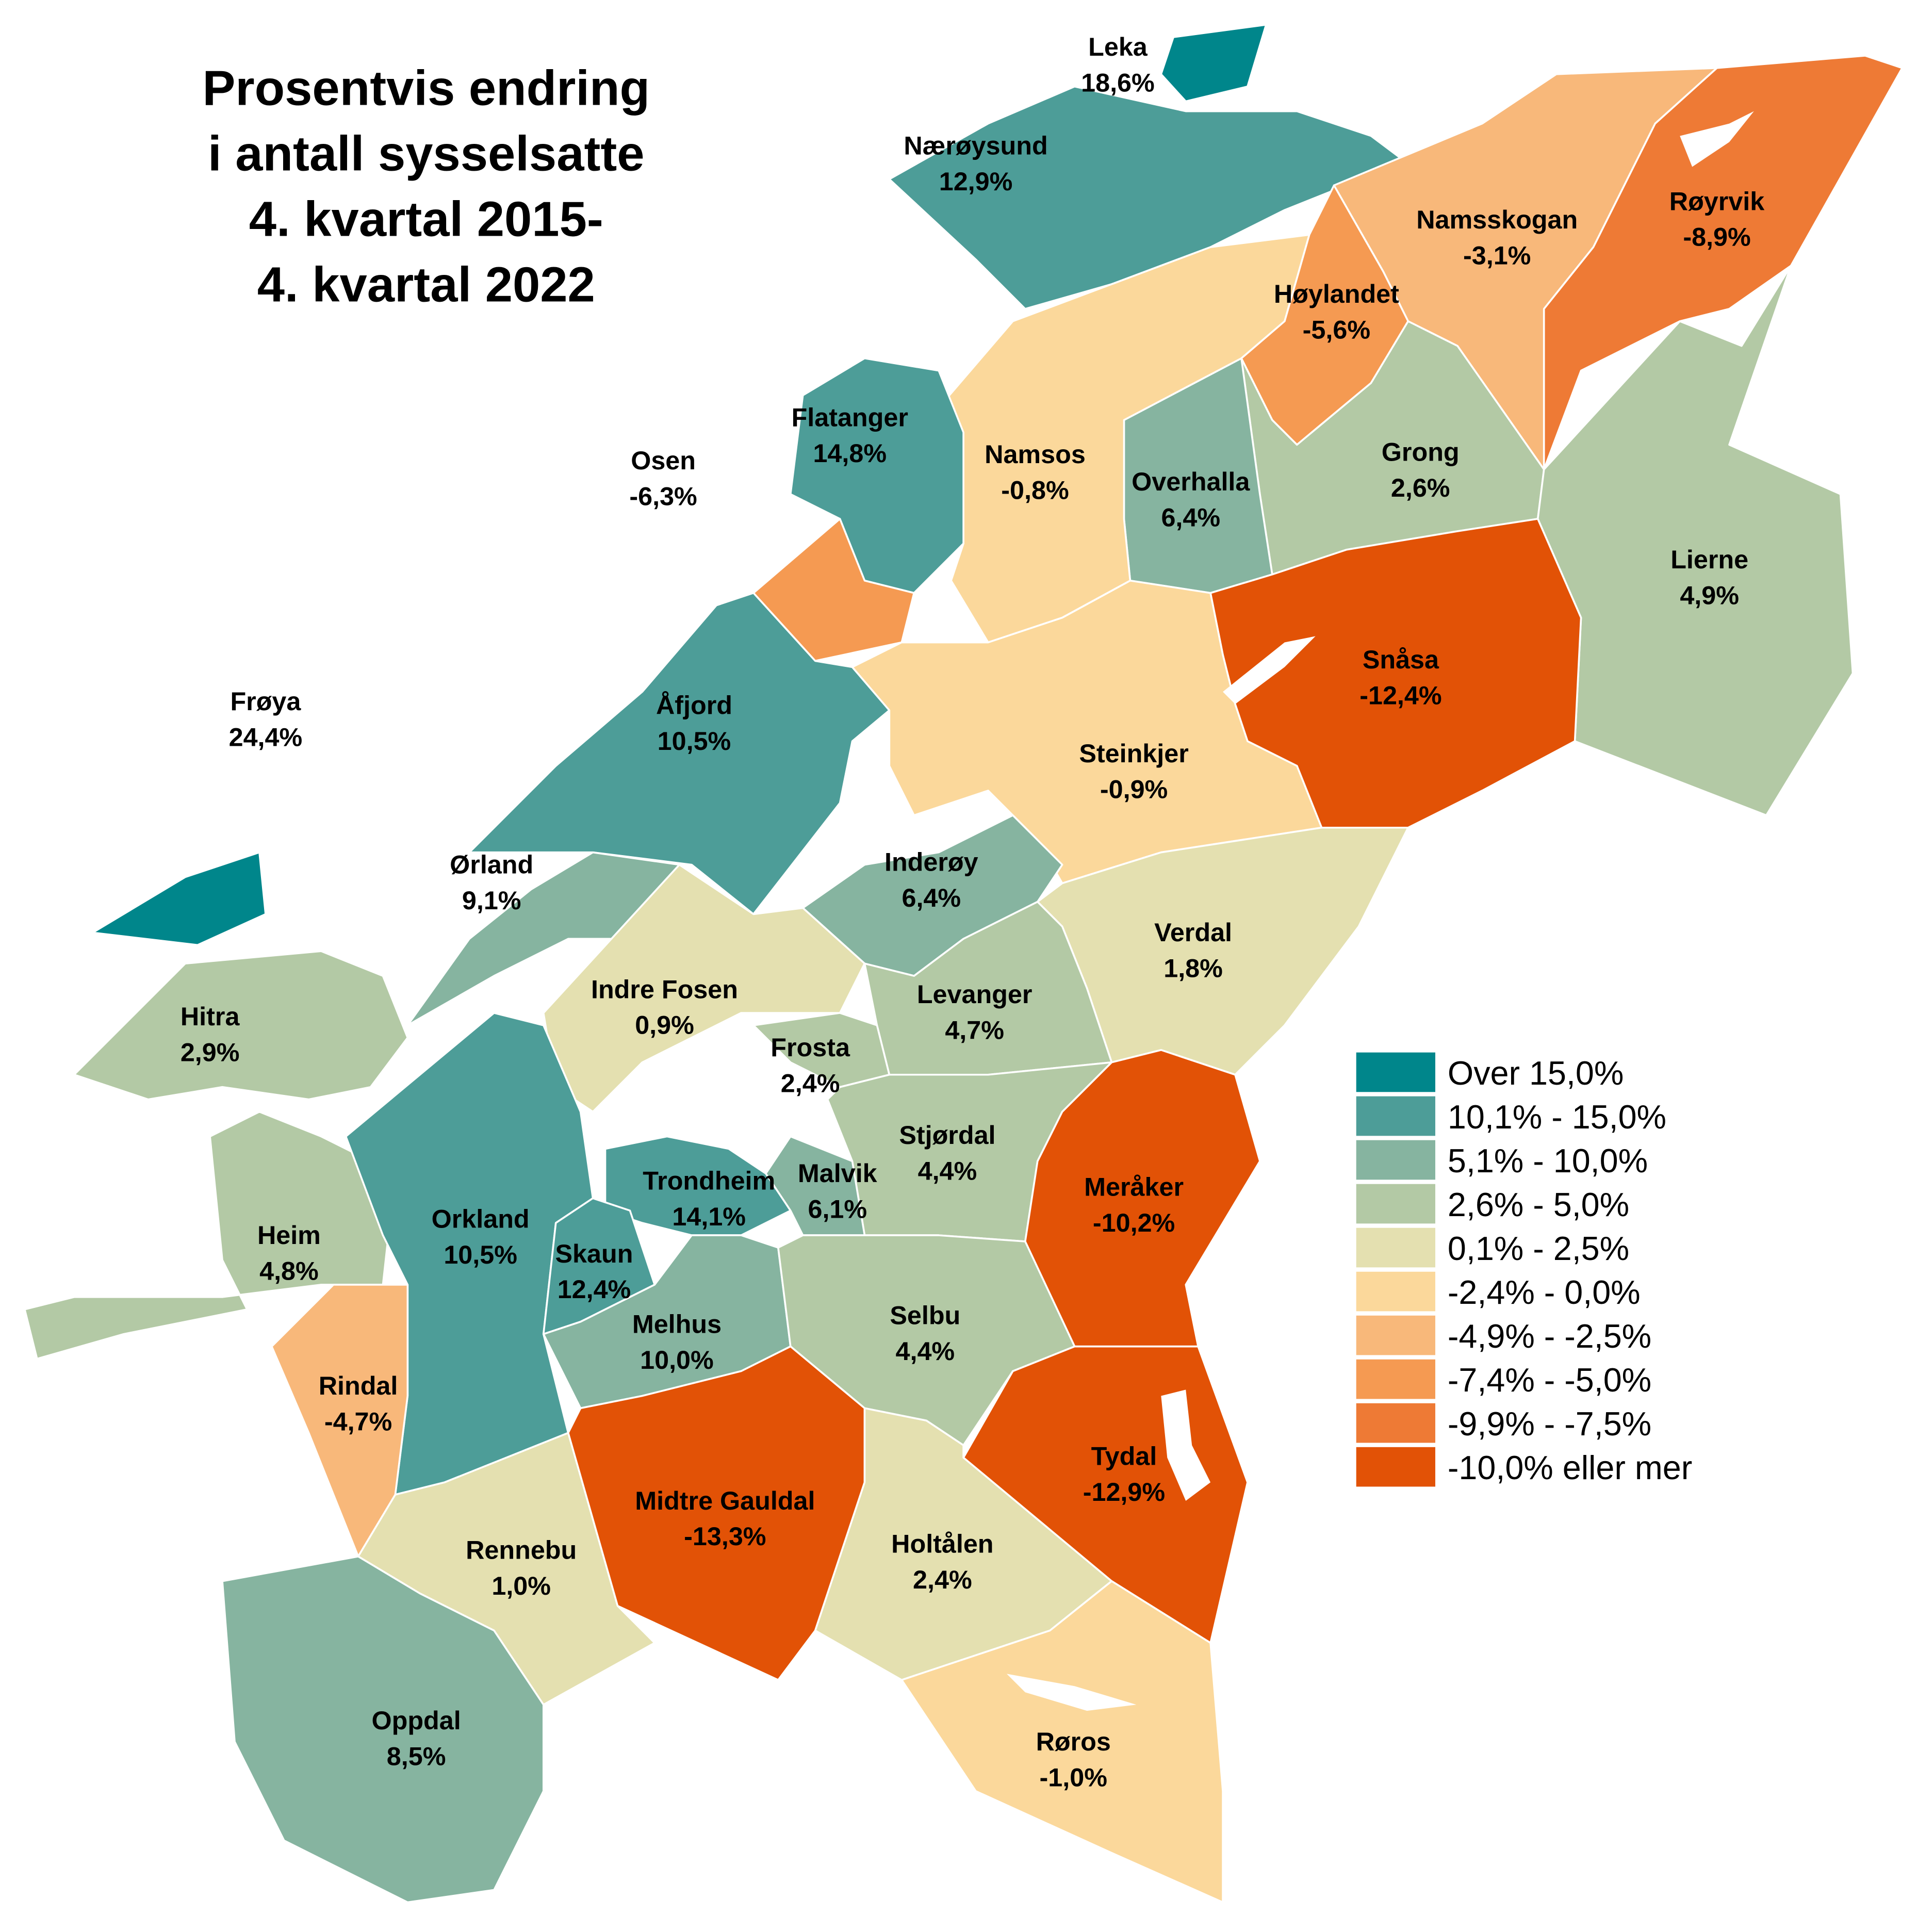  Describe the element at coordinates (1337, 293) in the screenshot. I see `region-name: Høylandet` at that location.